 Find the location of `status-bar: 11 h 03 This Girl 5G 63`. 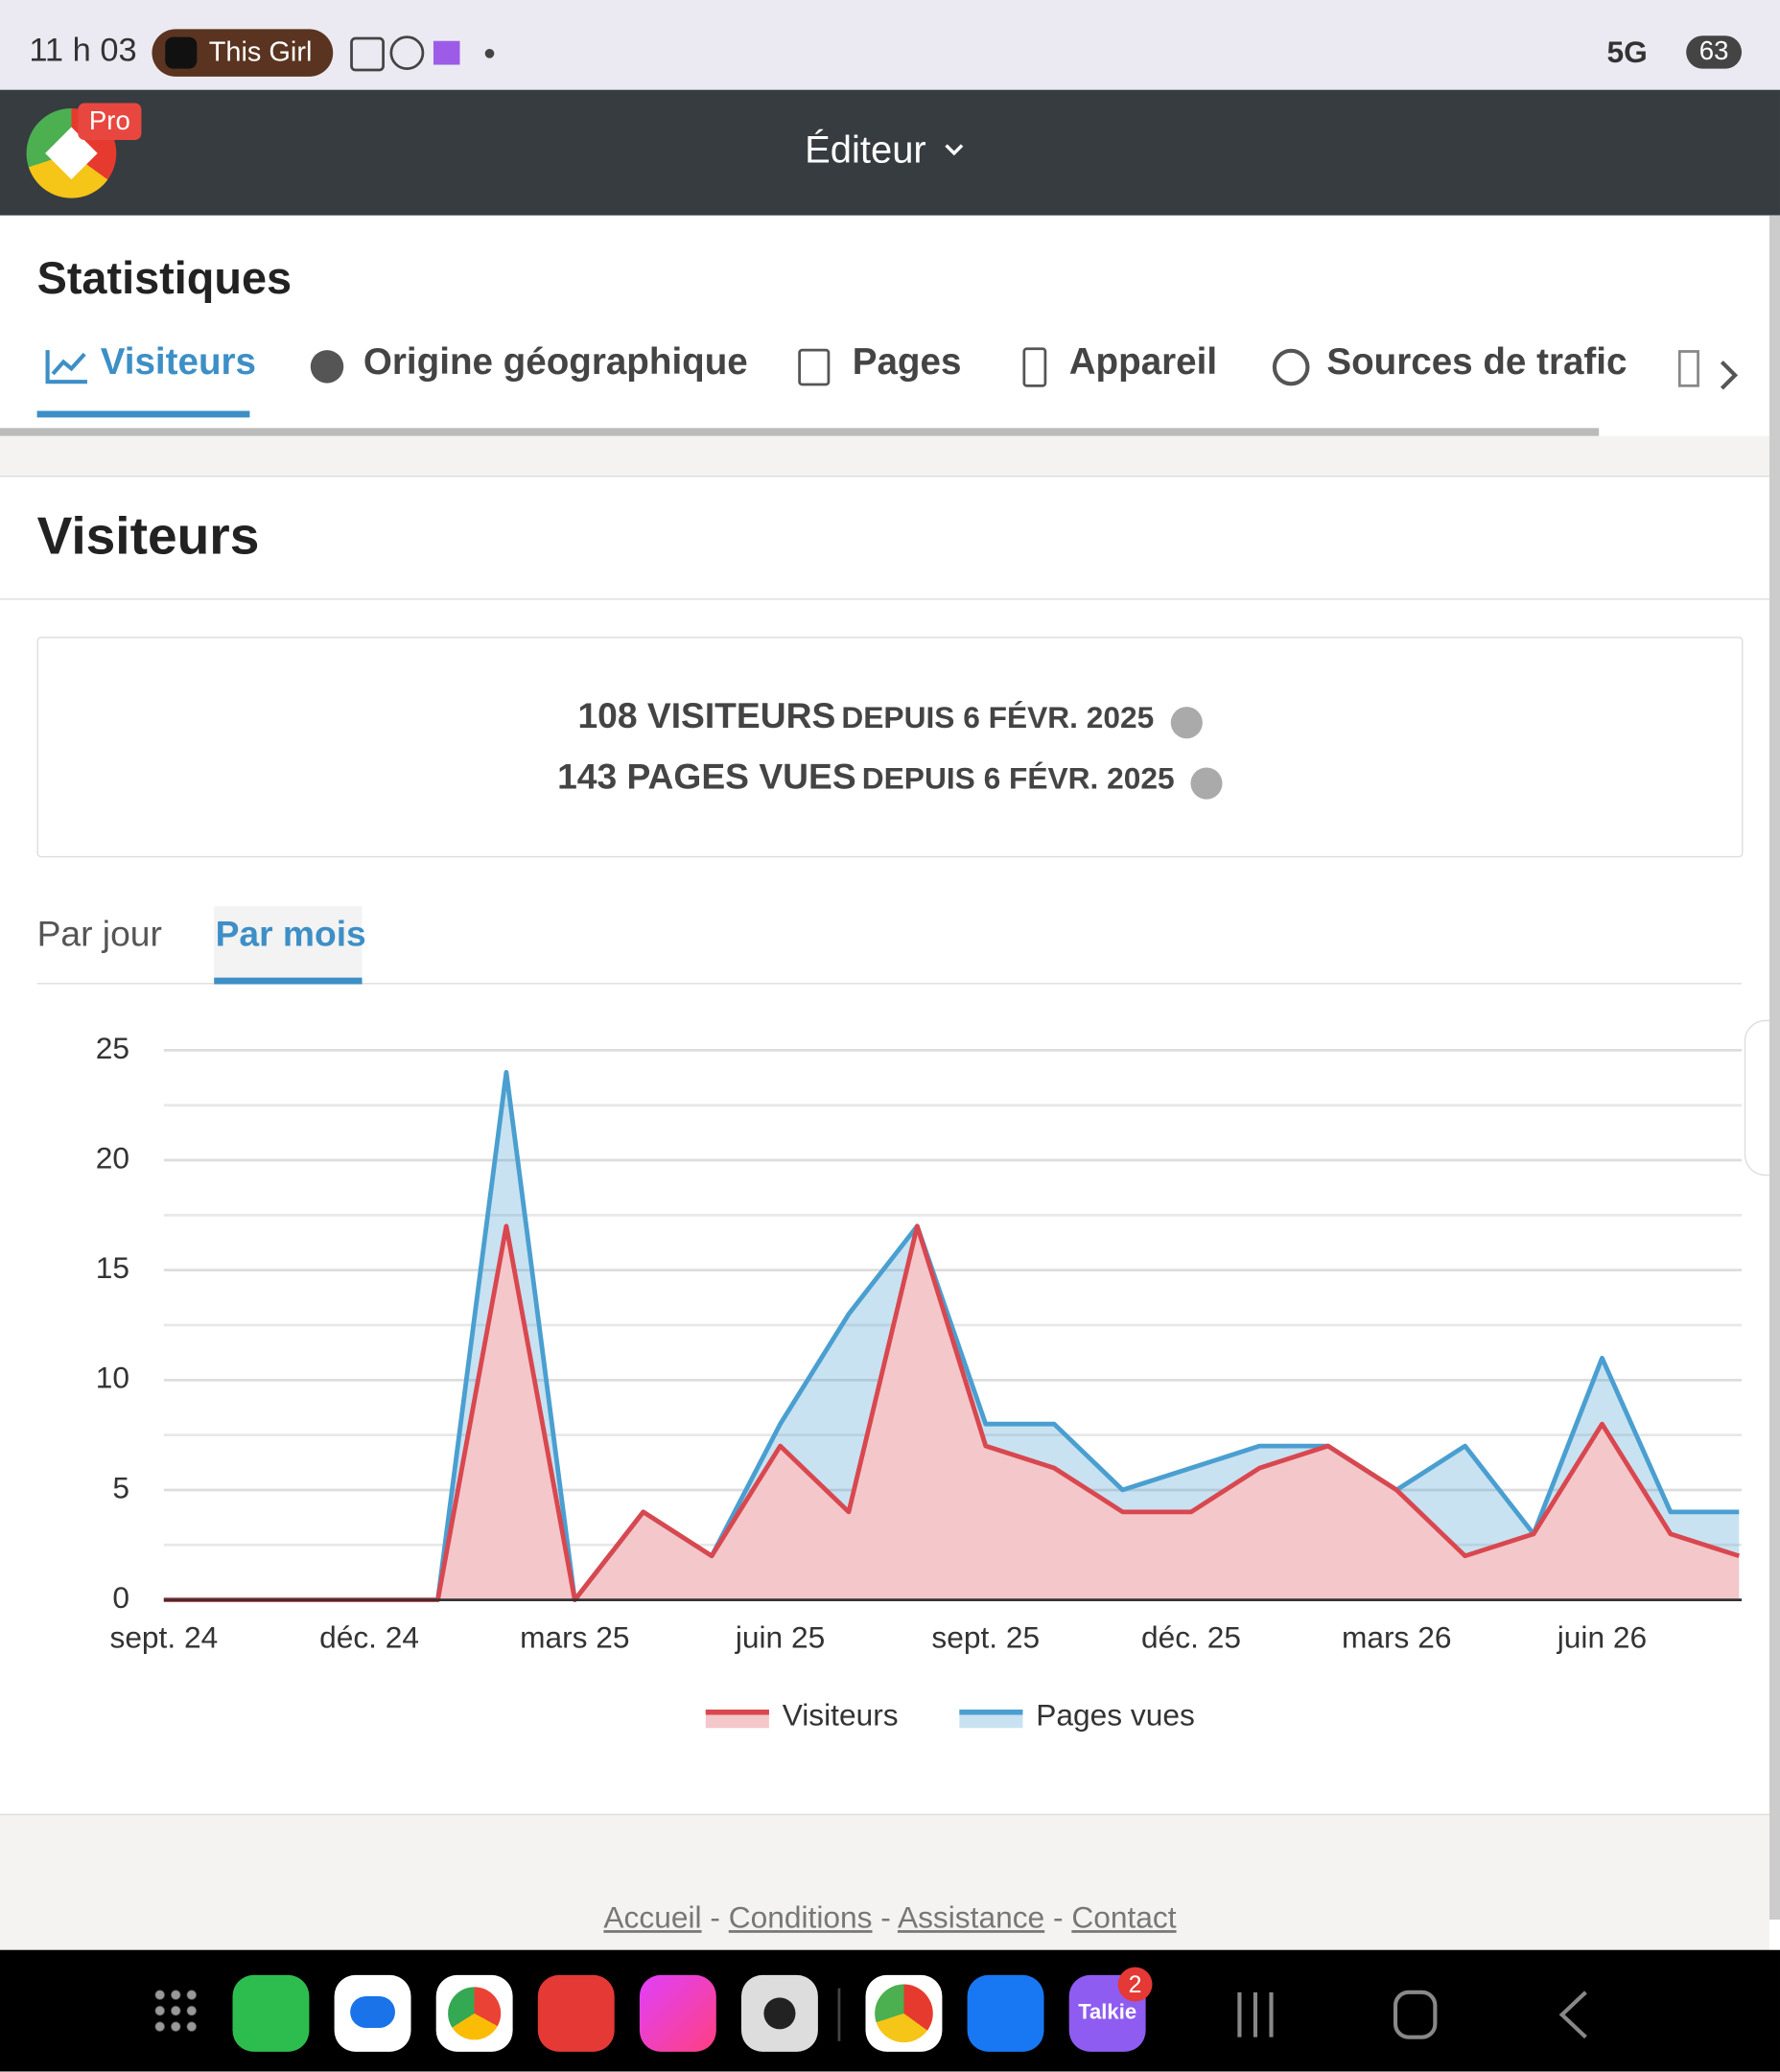

status-bar: 11 h 03 This Girl 5G 63 is located at coordinates (890, 45).